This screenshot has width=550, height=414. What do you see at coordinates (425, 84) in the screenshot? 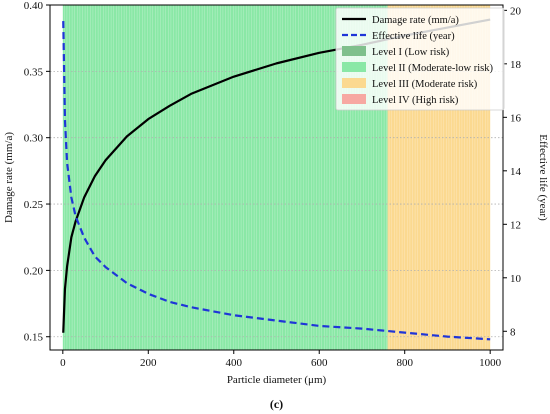
I see `legend-label: Level III (Moderate risk)` at bounding box center [425, 84].